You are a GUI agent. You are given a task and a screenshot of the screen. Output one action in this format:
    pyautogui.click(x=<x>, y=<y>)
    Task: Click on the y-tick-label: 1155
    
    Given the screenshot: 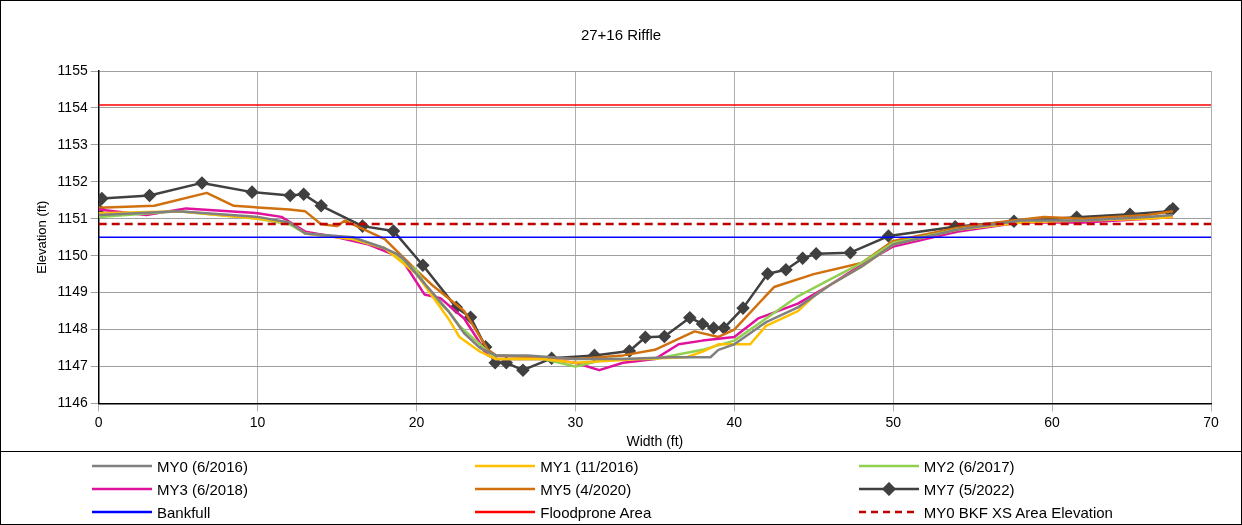 What is the action you would take?
    pyautogui.click(x=72, y=69)
    